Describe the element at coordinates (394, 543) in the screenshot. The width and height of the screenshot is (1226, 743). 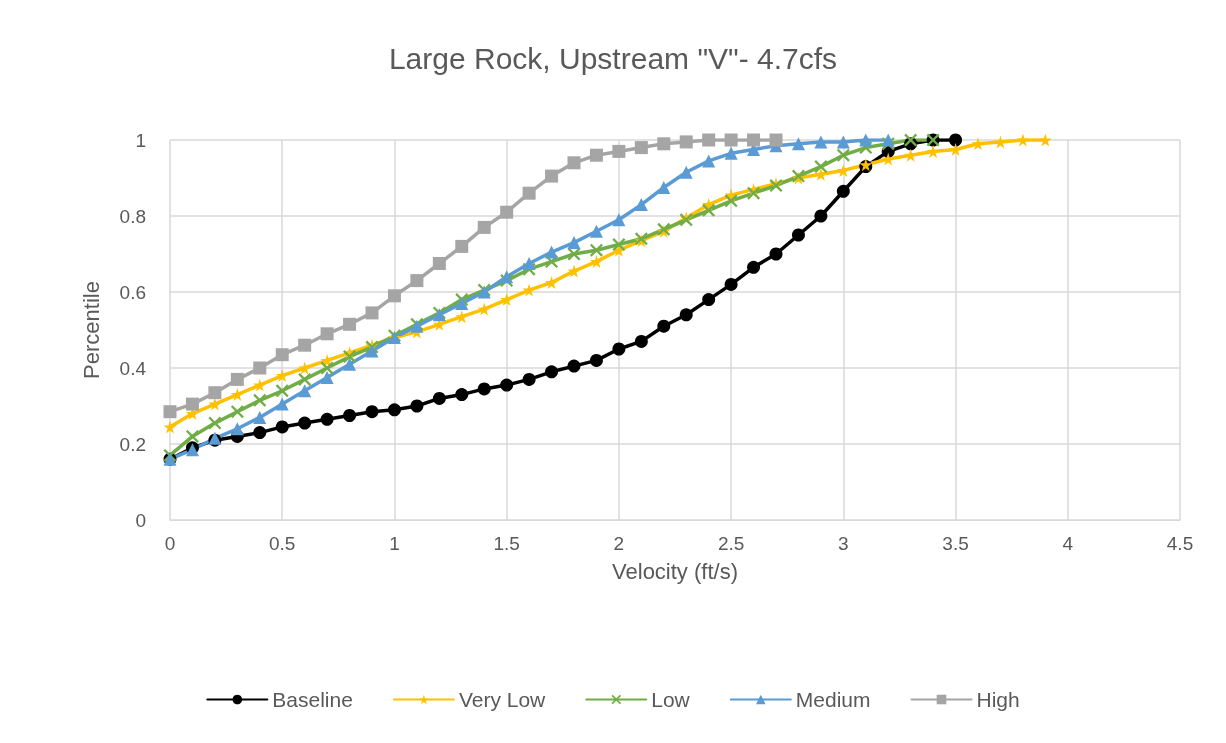
I see `x-tick-label: 1` at that location.